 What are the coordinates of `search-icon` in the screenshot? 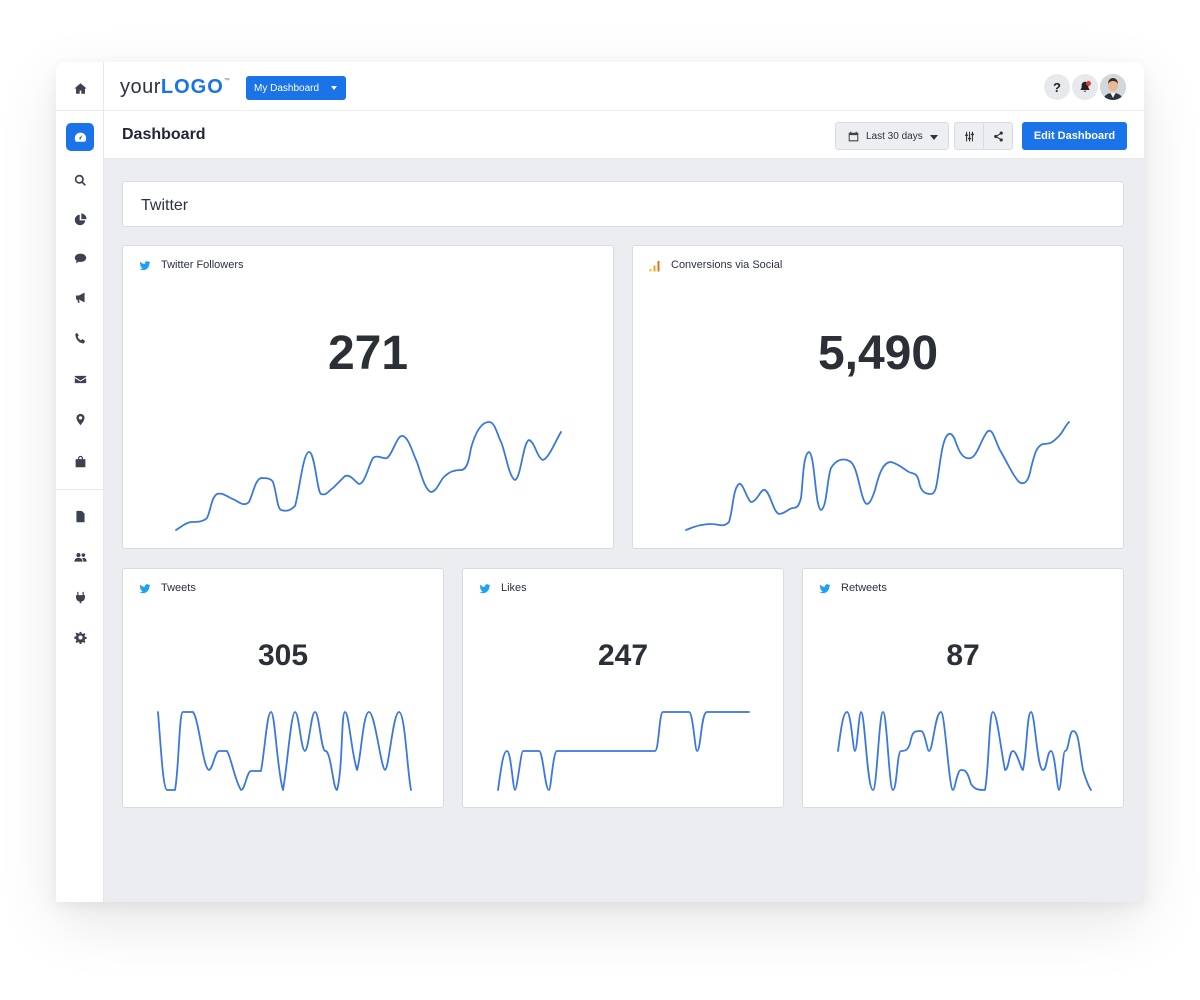 It's located at (80, 180).